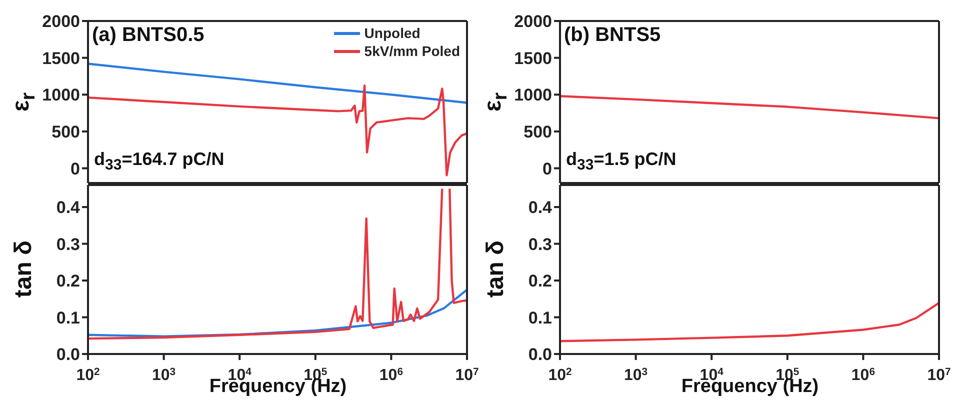  What do you see at coordinates (612, 35) in the screenshot?
I see `annotation: (b) BNTS5` at bounding box center [612, 35].